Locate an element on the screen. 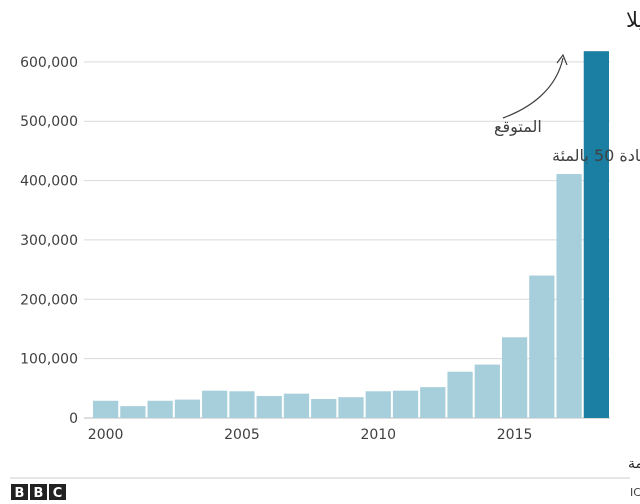  x-axis-ticks: 2000 2005 2010 2015 is located at coordinates (310, 435).